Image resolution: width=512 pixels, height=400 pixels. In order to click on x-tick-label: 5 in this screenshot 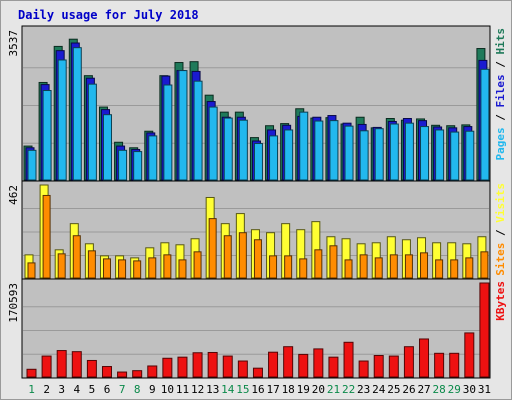, I will do `click(92, 389)`.